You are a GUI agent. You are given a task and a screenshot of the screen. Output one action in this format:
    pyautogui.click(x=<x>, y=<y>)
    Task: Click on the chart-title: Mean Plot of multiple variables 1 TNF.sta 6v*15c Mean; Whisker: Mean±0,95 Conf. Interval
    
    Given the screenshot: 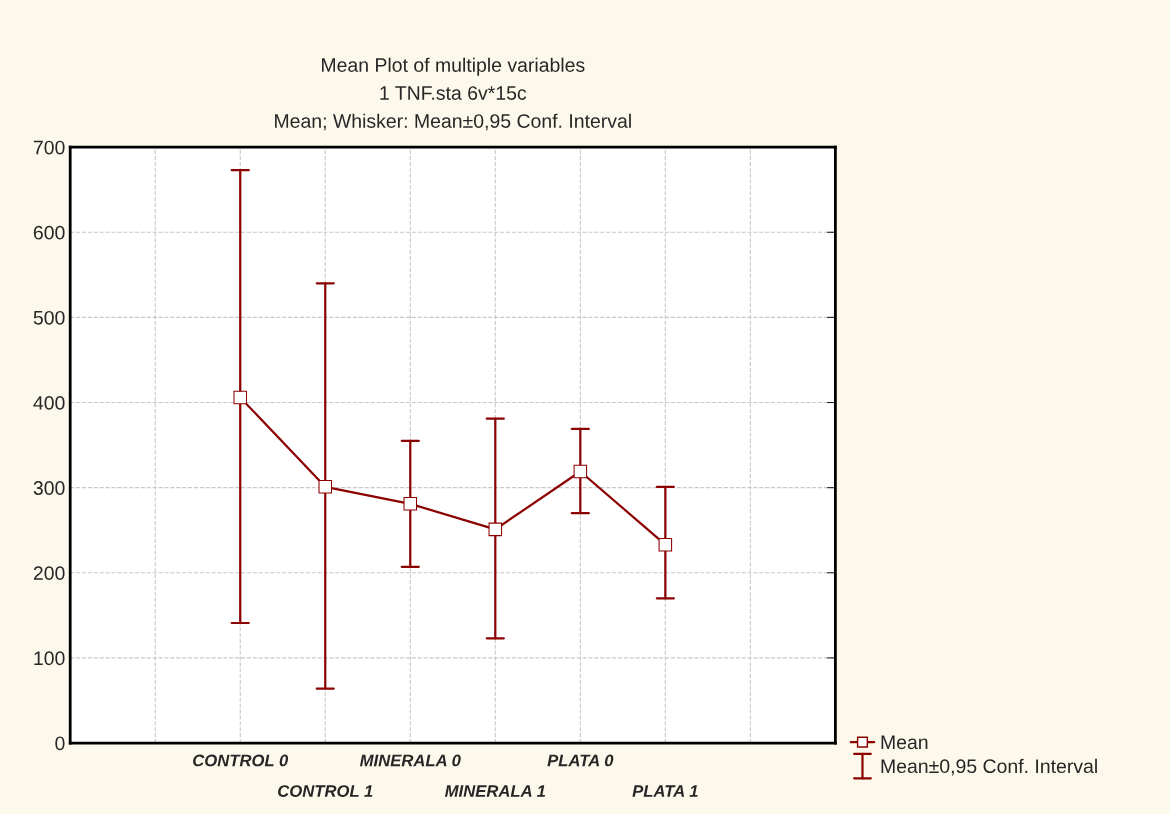 What is the action you would take?
    pyautogui.click(x=453, y=94)
    